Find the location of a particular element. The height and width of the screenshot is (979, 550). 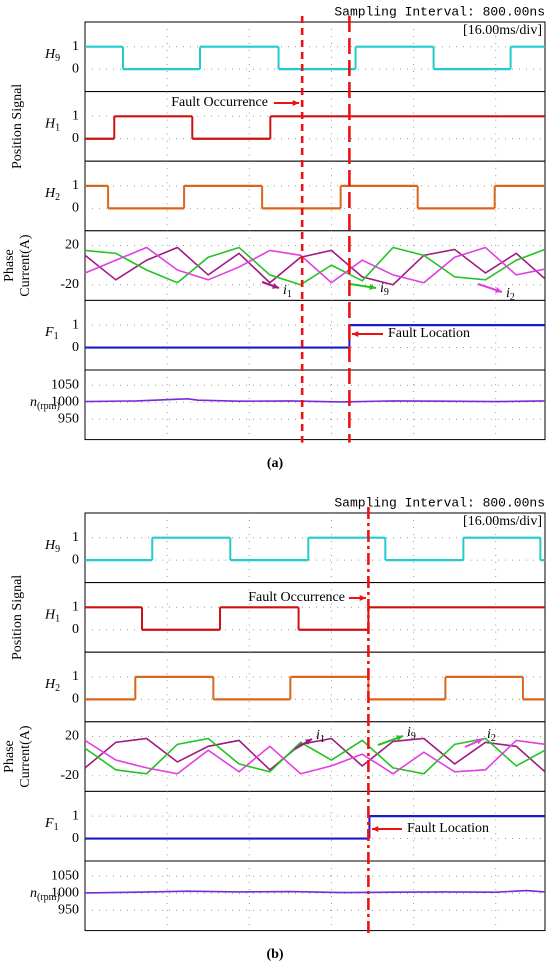

figure-label: (a) is located at coordinates (275, 463).